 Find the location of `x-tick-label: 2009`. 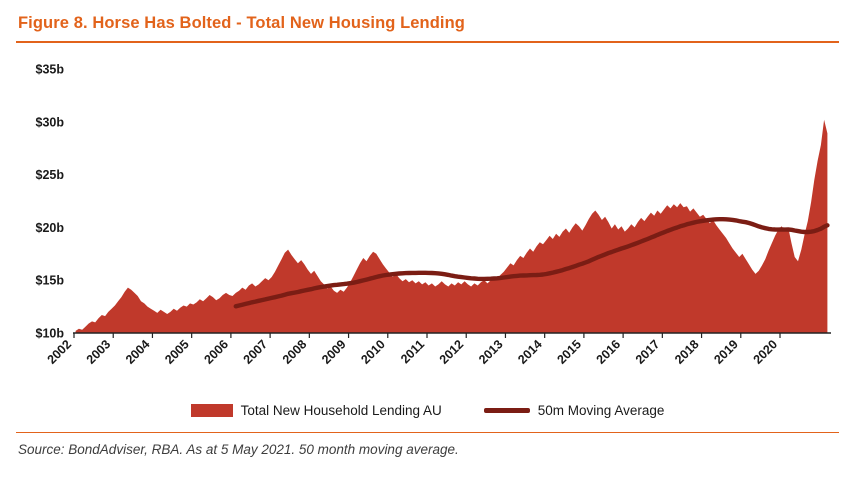

x-tick-label: 2009 is located at coordinates (334, 352).